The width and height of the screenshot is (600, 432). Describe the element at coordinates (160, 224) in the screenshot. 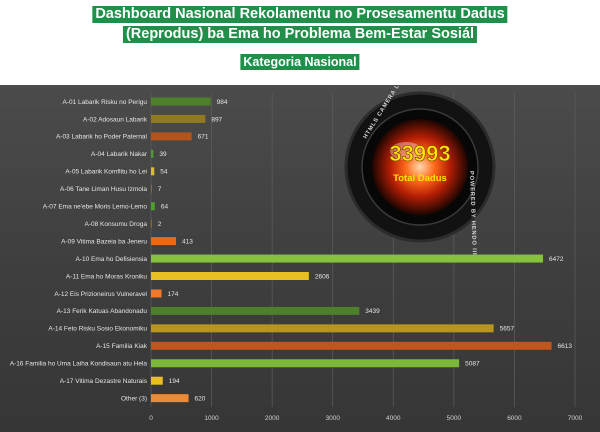

I see `data-label: 2` at that location.